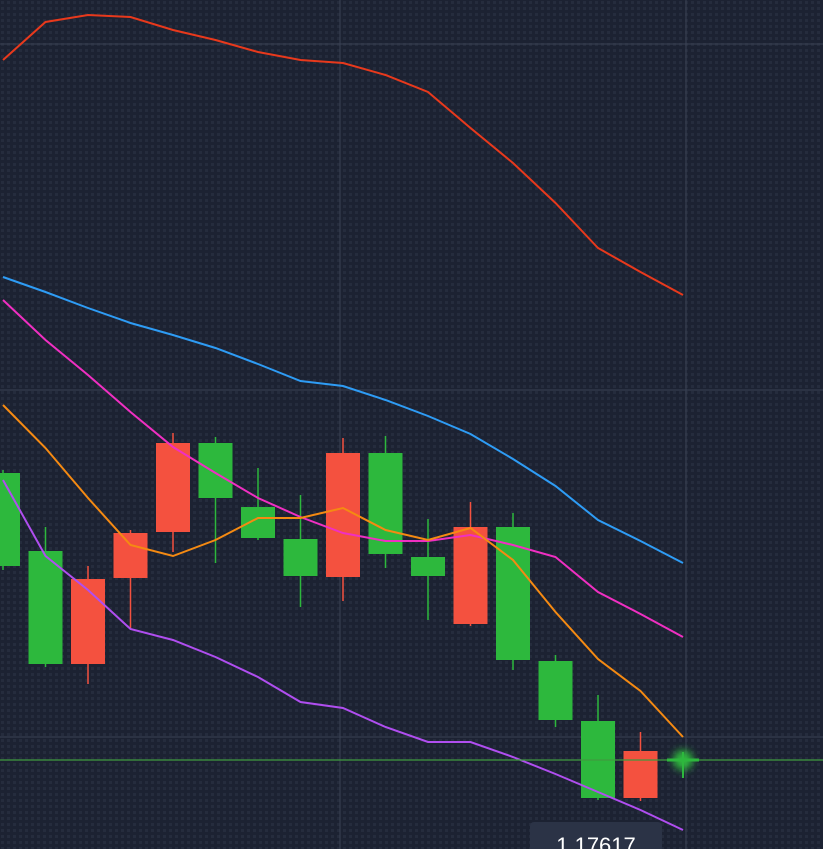  I want to click on price-label-box, so click(596, 835).